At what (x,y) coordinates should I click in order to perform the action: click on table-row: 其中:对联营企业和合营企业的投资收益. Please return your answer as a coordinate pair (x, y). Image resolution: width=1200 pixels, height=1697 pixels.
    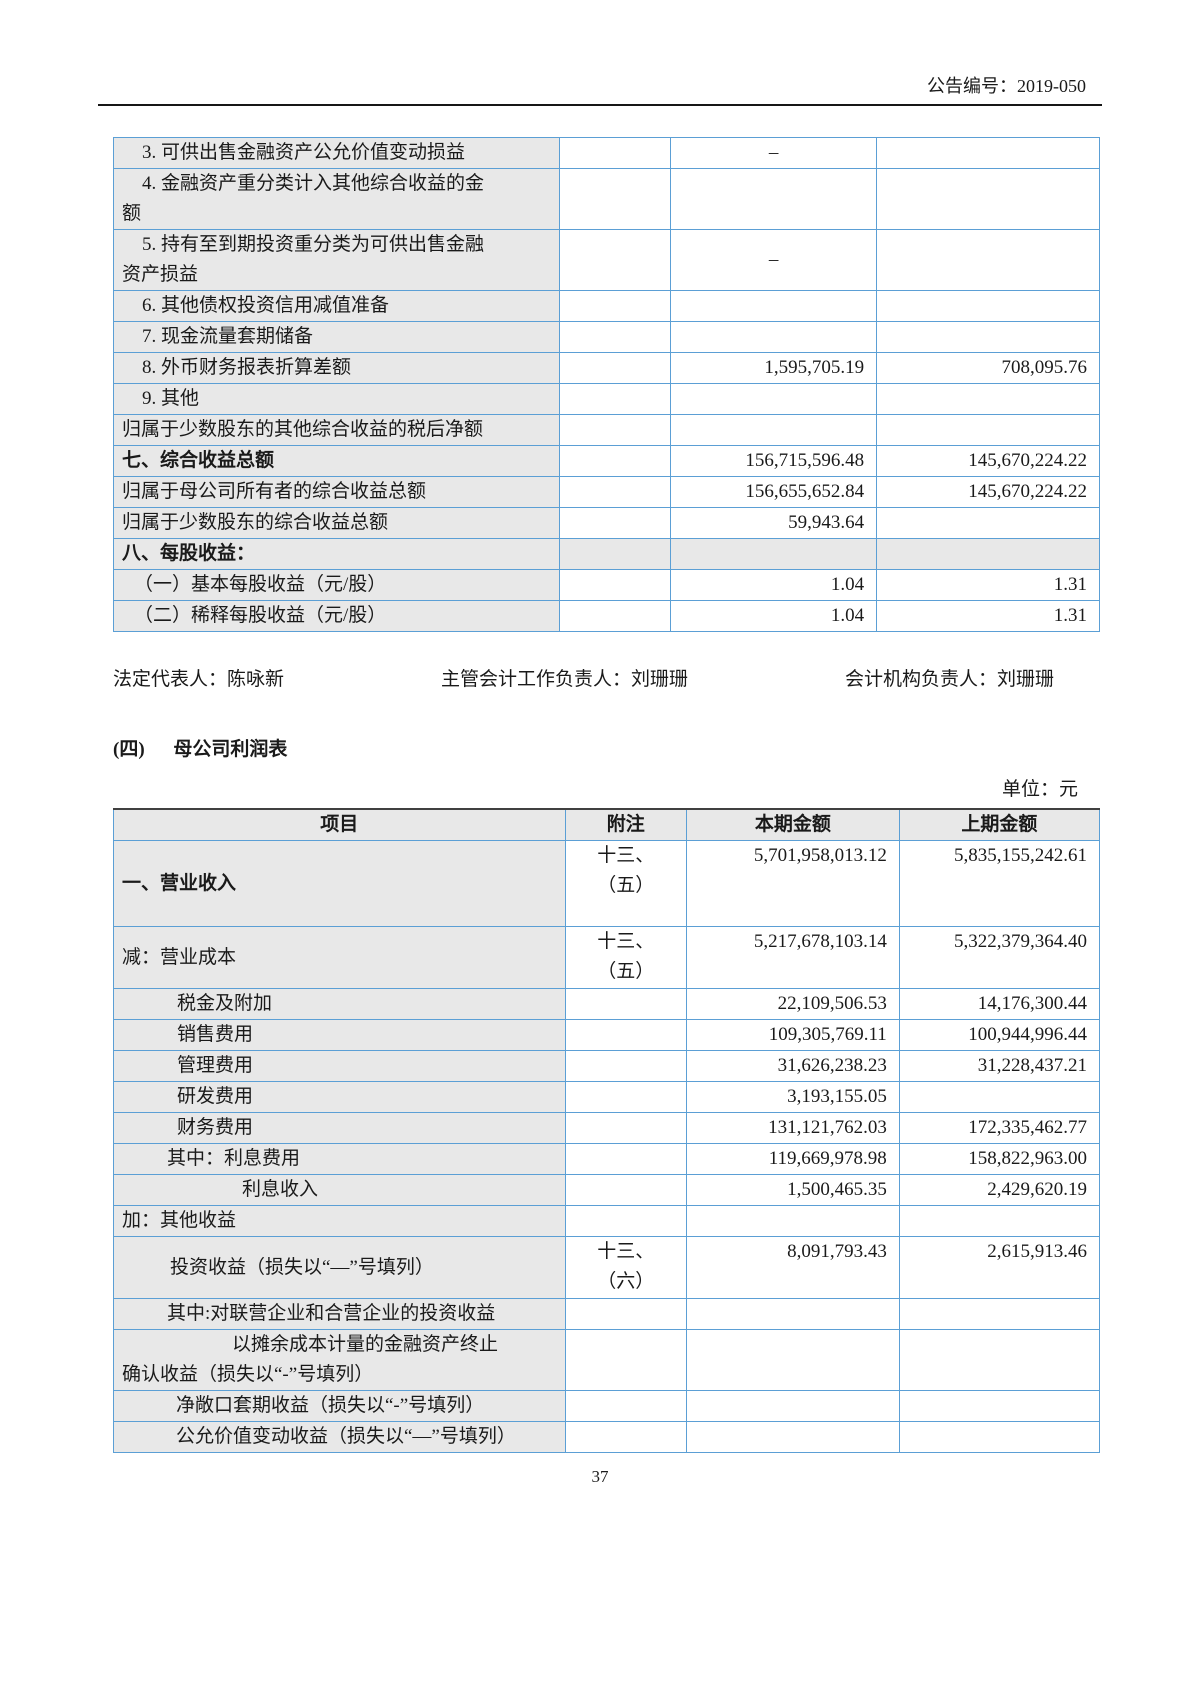
    Looking at the image, I should click on (607, 1314).